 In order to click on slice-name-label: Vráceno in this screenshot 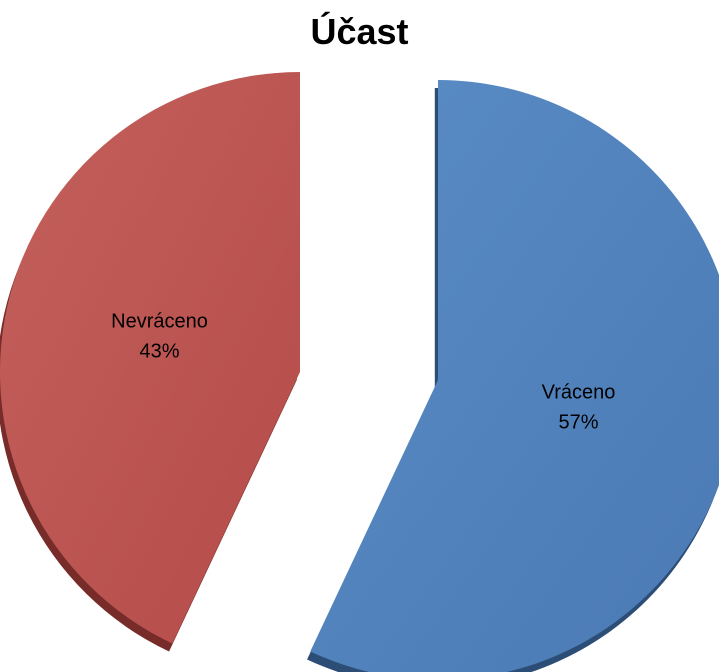, I will do `click(579, 392)`.